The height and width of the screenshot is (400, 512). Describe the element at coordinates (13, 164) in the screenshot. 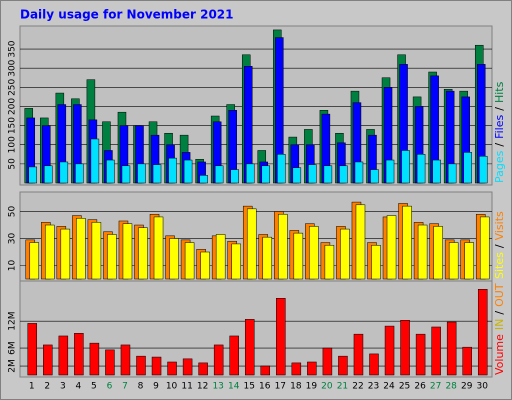

I see `y-tick-label: 50` at that location.